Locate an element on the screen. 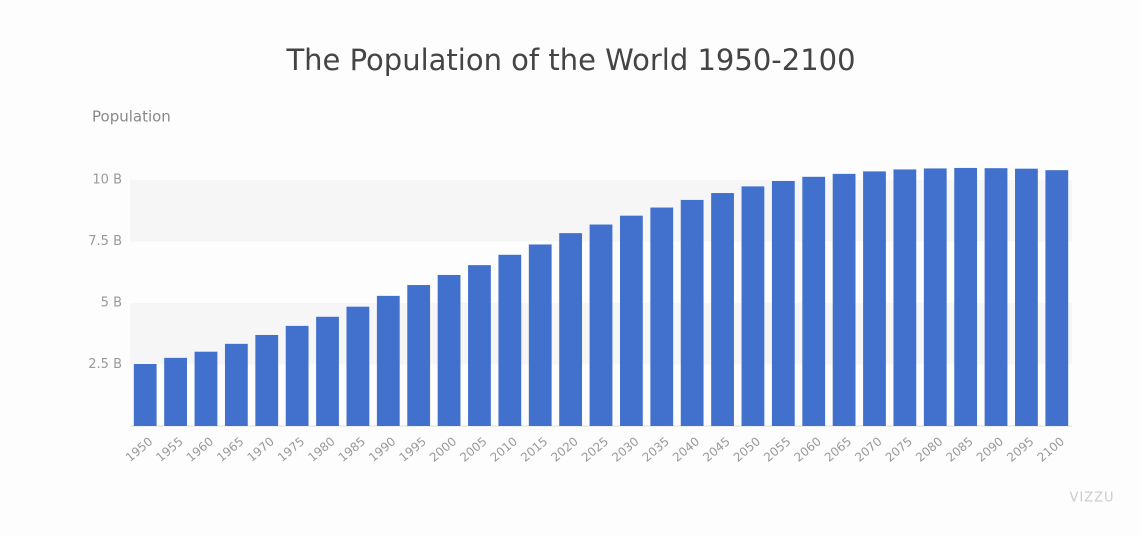 The image size is (1140, 536). y-tick-label: 7.5 B is located at coordinates (105, 241).